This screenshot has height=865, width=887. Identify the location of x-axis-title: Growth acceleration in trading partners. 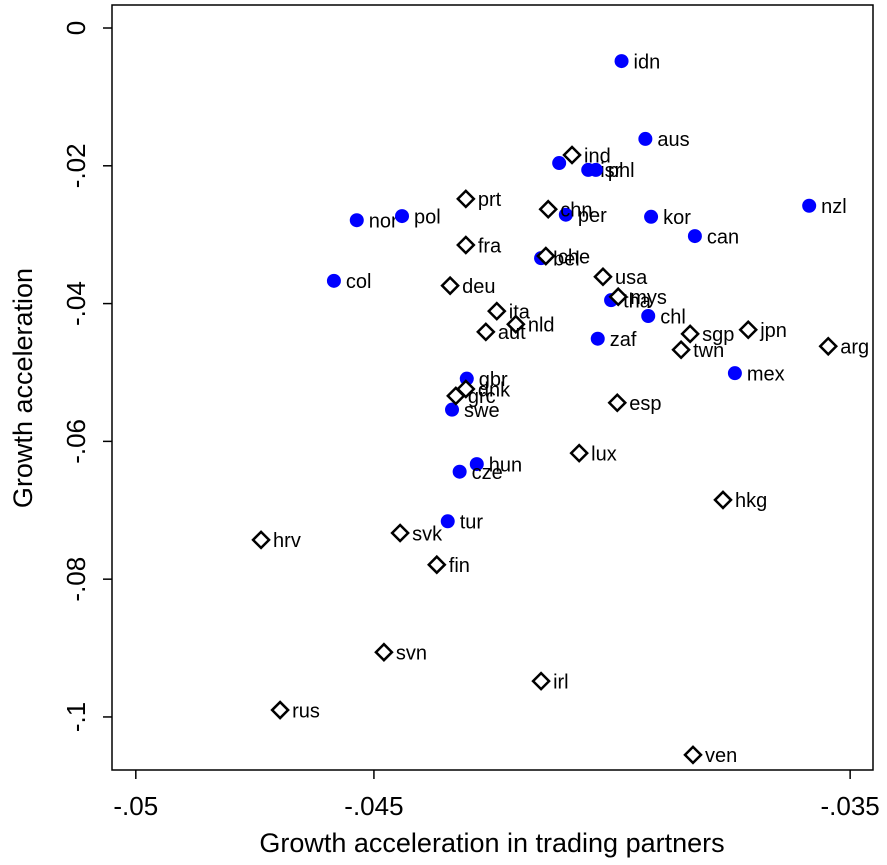
(491, 843).